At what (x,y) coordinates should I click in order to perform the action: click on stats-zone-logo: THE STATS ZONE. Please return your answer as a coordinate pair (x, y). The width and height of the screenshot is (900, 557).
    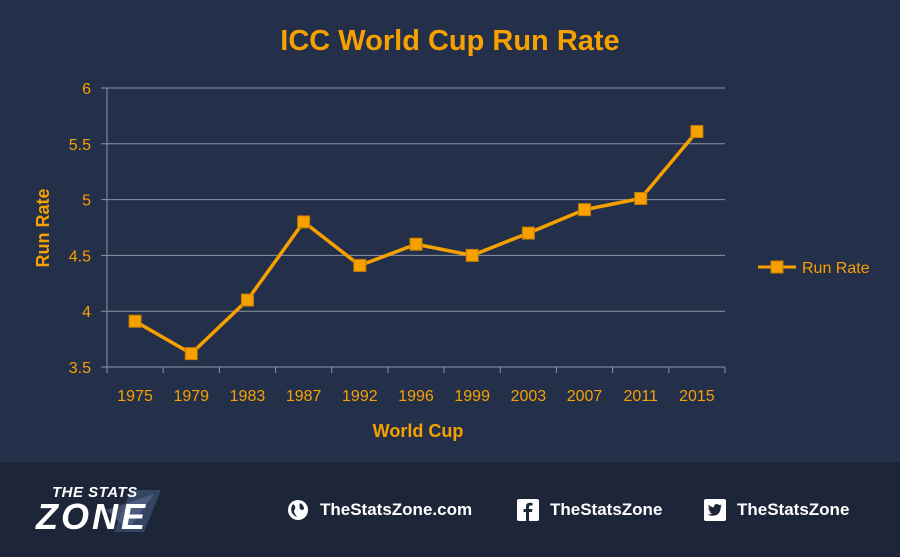
    Looking at the image, I should click on (116, 510).